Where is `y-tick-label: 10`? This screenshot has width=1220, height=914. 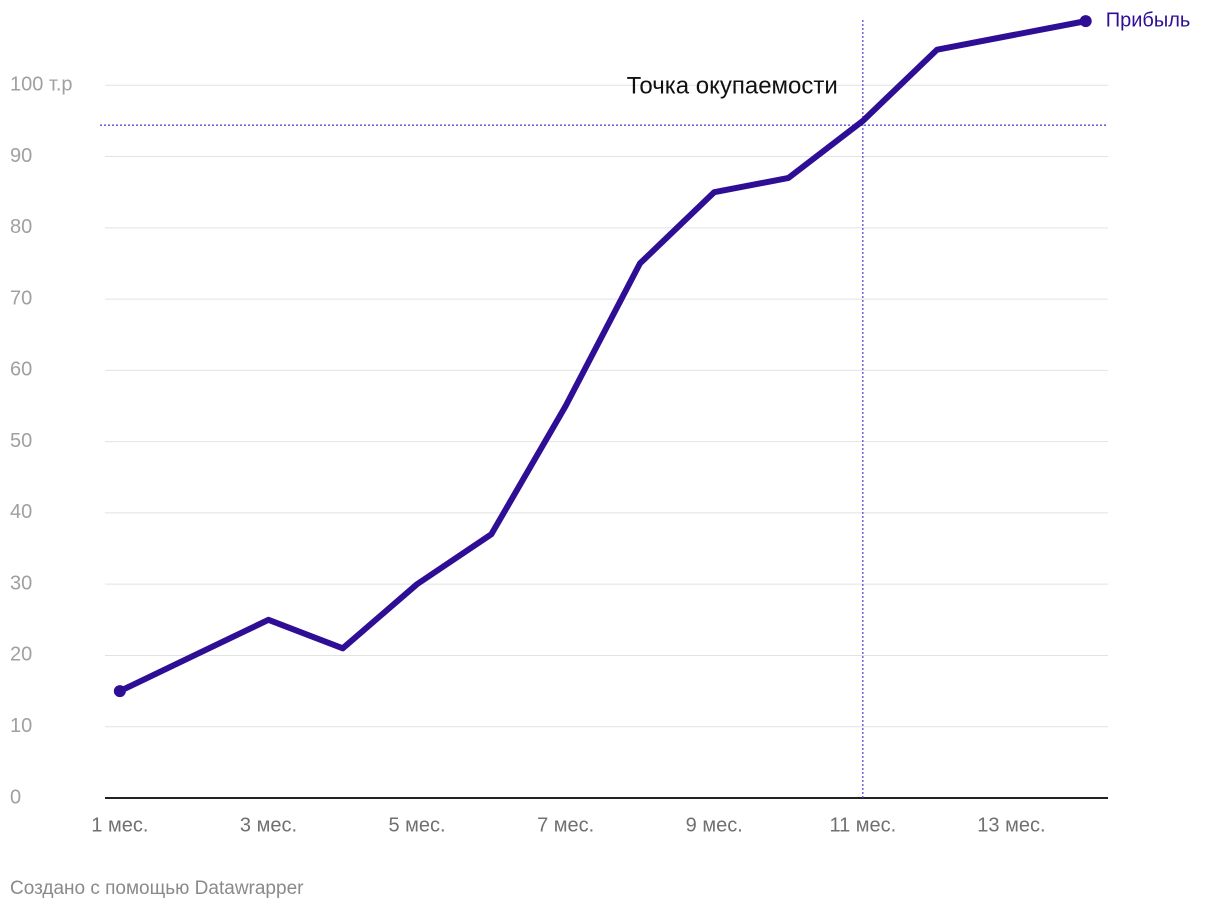
y-tick-label: 10 is located at coordinates (21, 726).